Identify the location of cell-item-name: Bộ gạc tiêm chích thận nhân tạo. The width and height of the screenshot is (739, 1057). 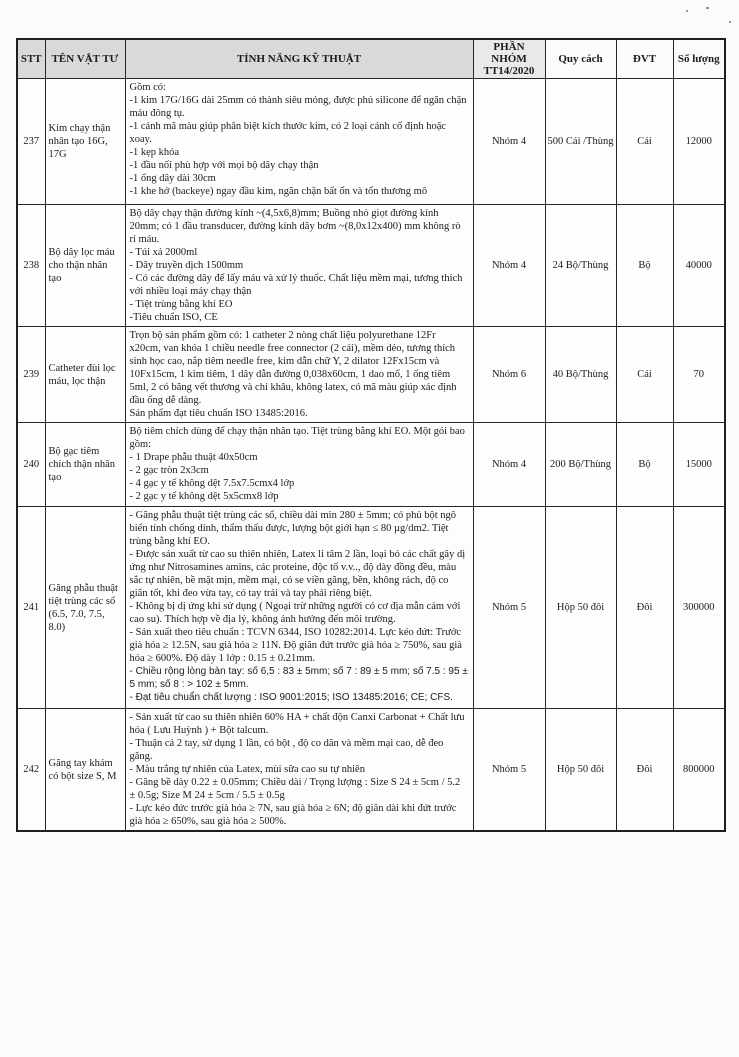
(85, 464).